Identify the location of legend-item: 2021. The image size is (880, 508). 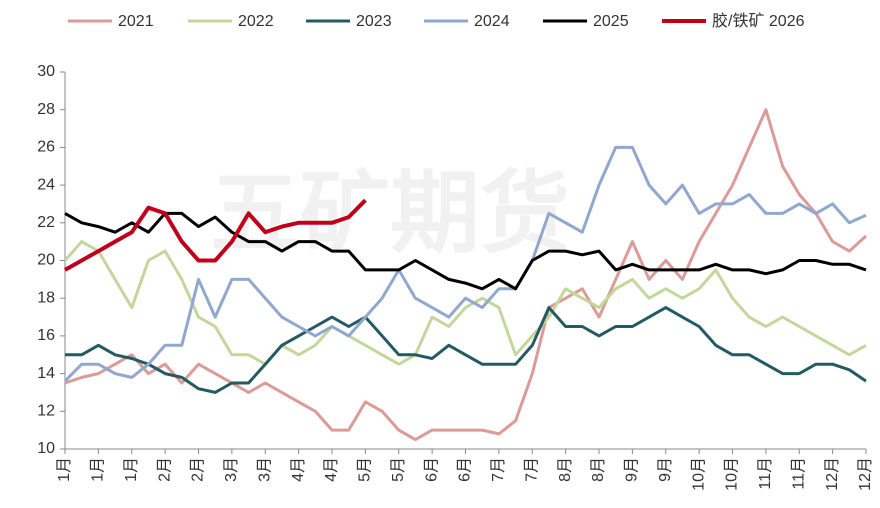
(111, 21).